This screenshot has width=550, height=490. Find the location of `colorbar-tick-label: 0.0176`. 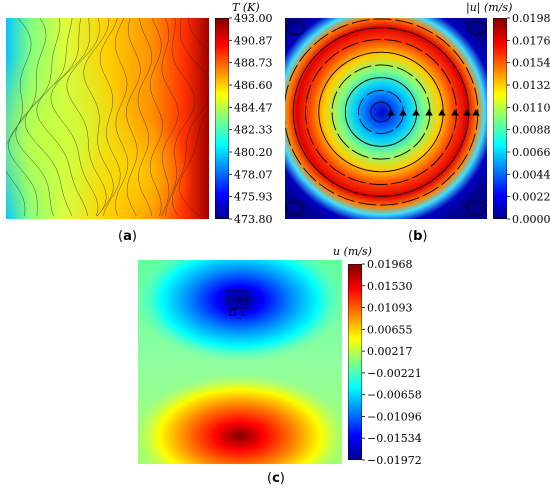

colorbar-tick-label: 0.0176 is located at coordinates (531, 40).